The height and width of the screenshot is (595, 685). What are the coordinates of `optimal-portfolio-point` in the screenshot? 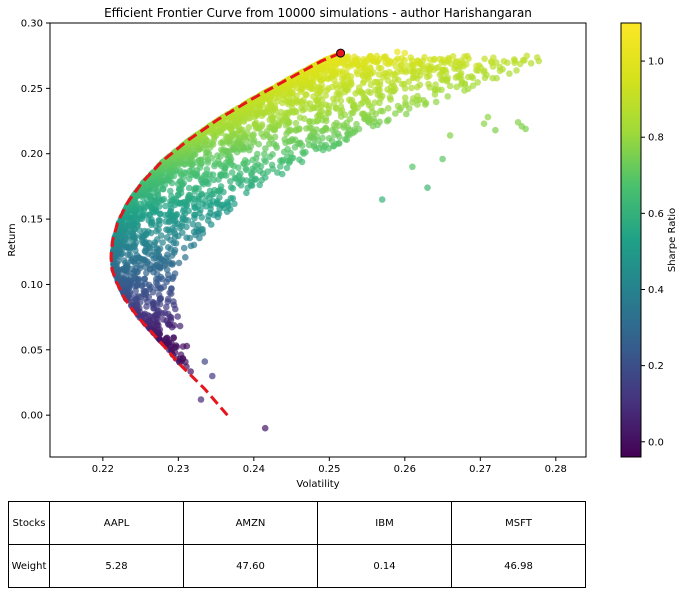 It's located at (341, 53).